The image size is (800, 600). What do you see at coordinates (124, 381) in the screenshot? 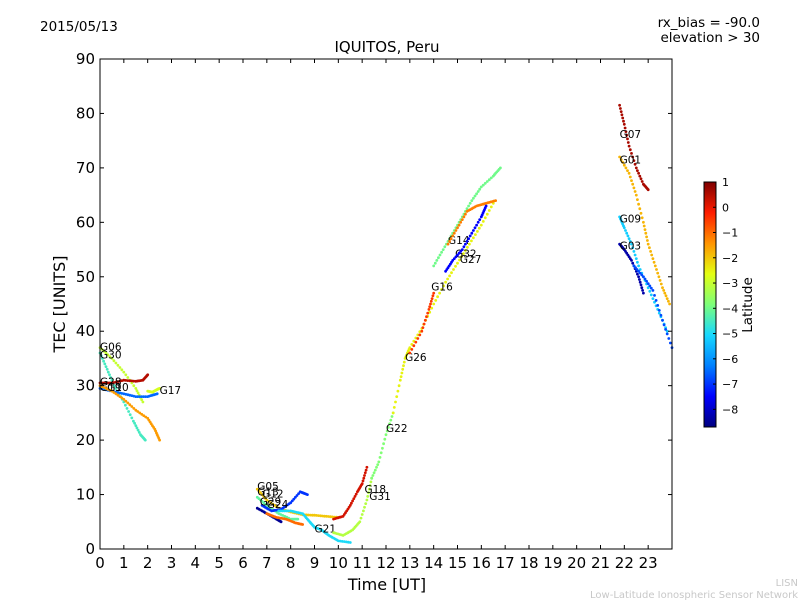
I see `series-g28: G28` at bounding box center [124, 381].